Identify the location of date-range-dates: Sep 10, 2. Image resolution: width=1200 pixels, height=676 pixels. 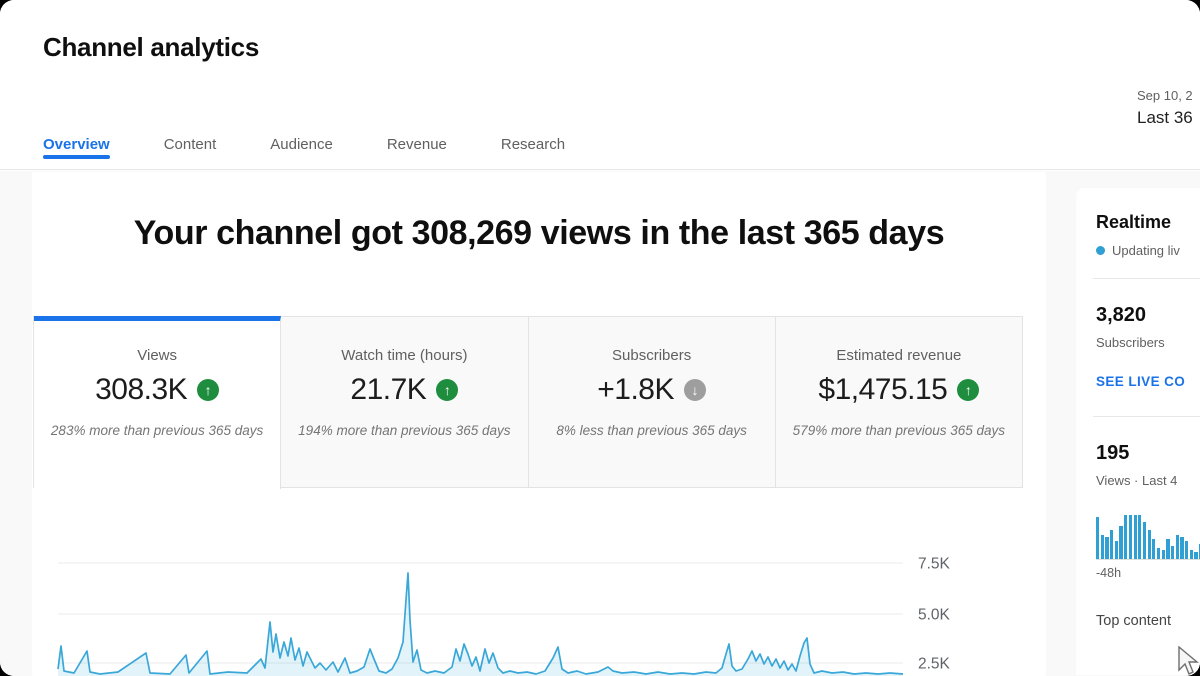
(1165, 95).